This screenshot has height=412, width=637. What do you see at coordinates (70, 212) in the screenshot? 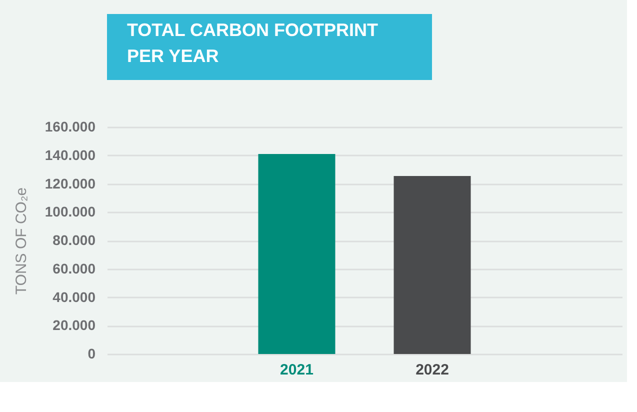
I see `y-tick-label: 100.000` at bounding box center [70, 212].